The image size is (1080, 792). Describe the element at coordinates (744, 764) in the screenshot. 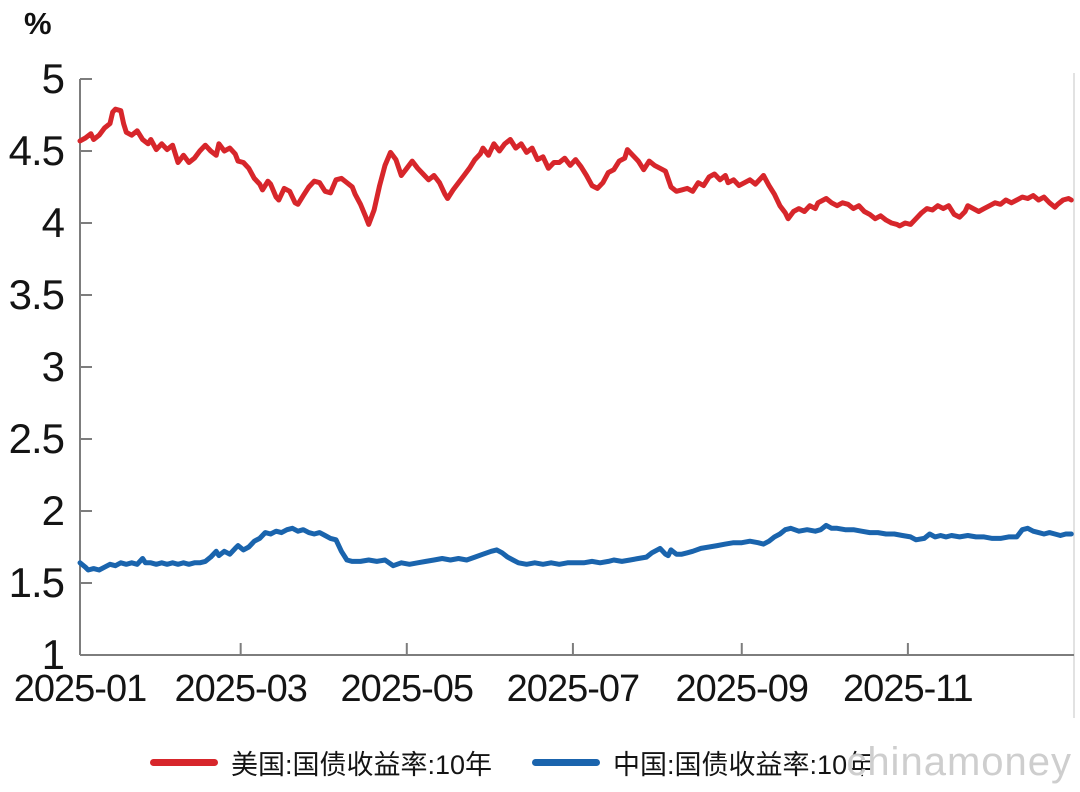

I see `legend-label-cn: 中国:国债收益率:10年` at that location.